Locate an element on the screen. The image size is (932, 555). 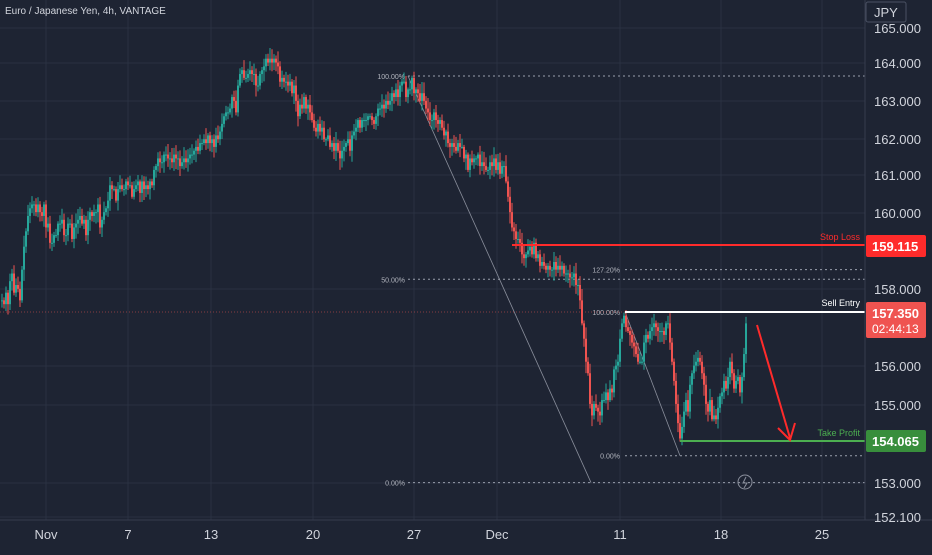
price-tick-label: 162.000 is located at coordinates (897, 139).